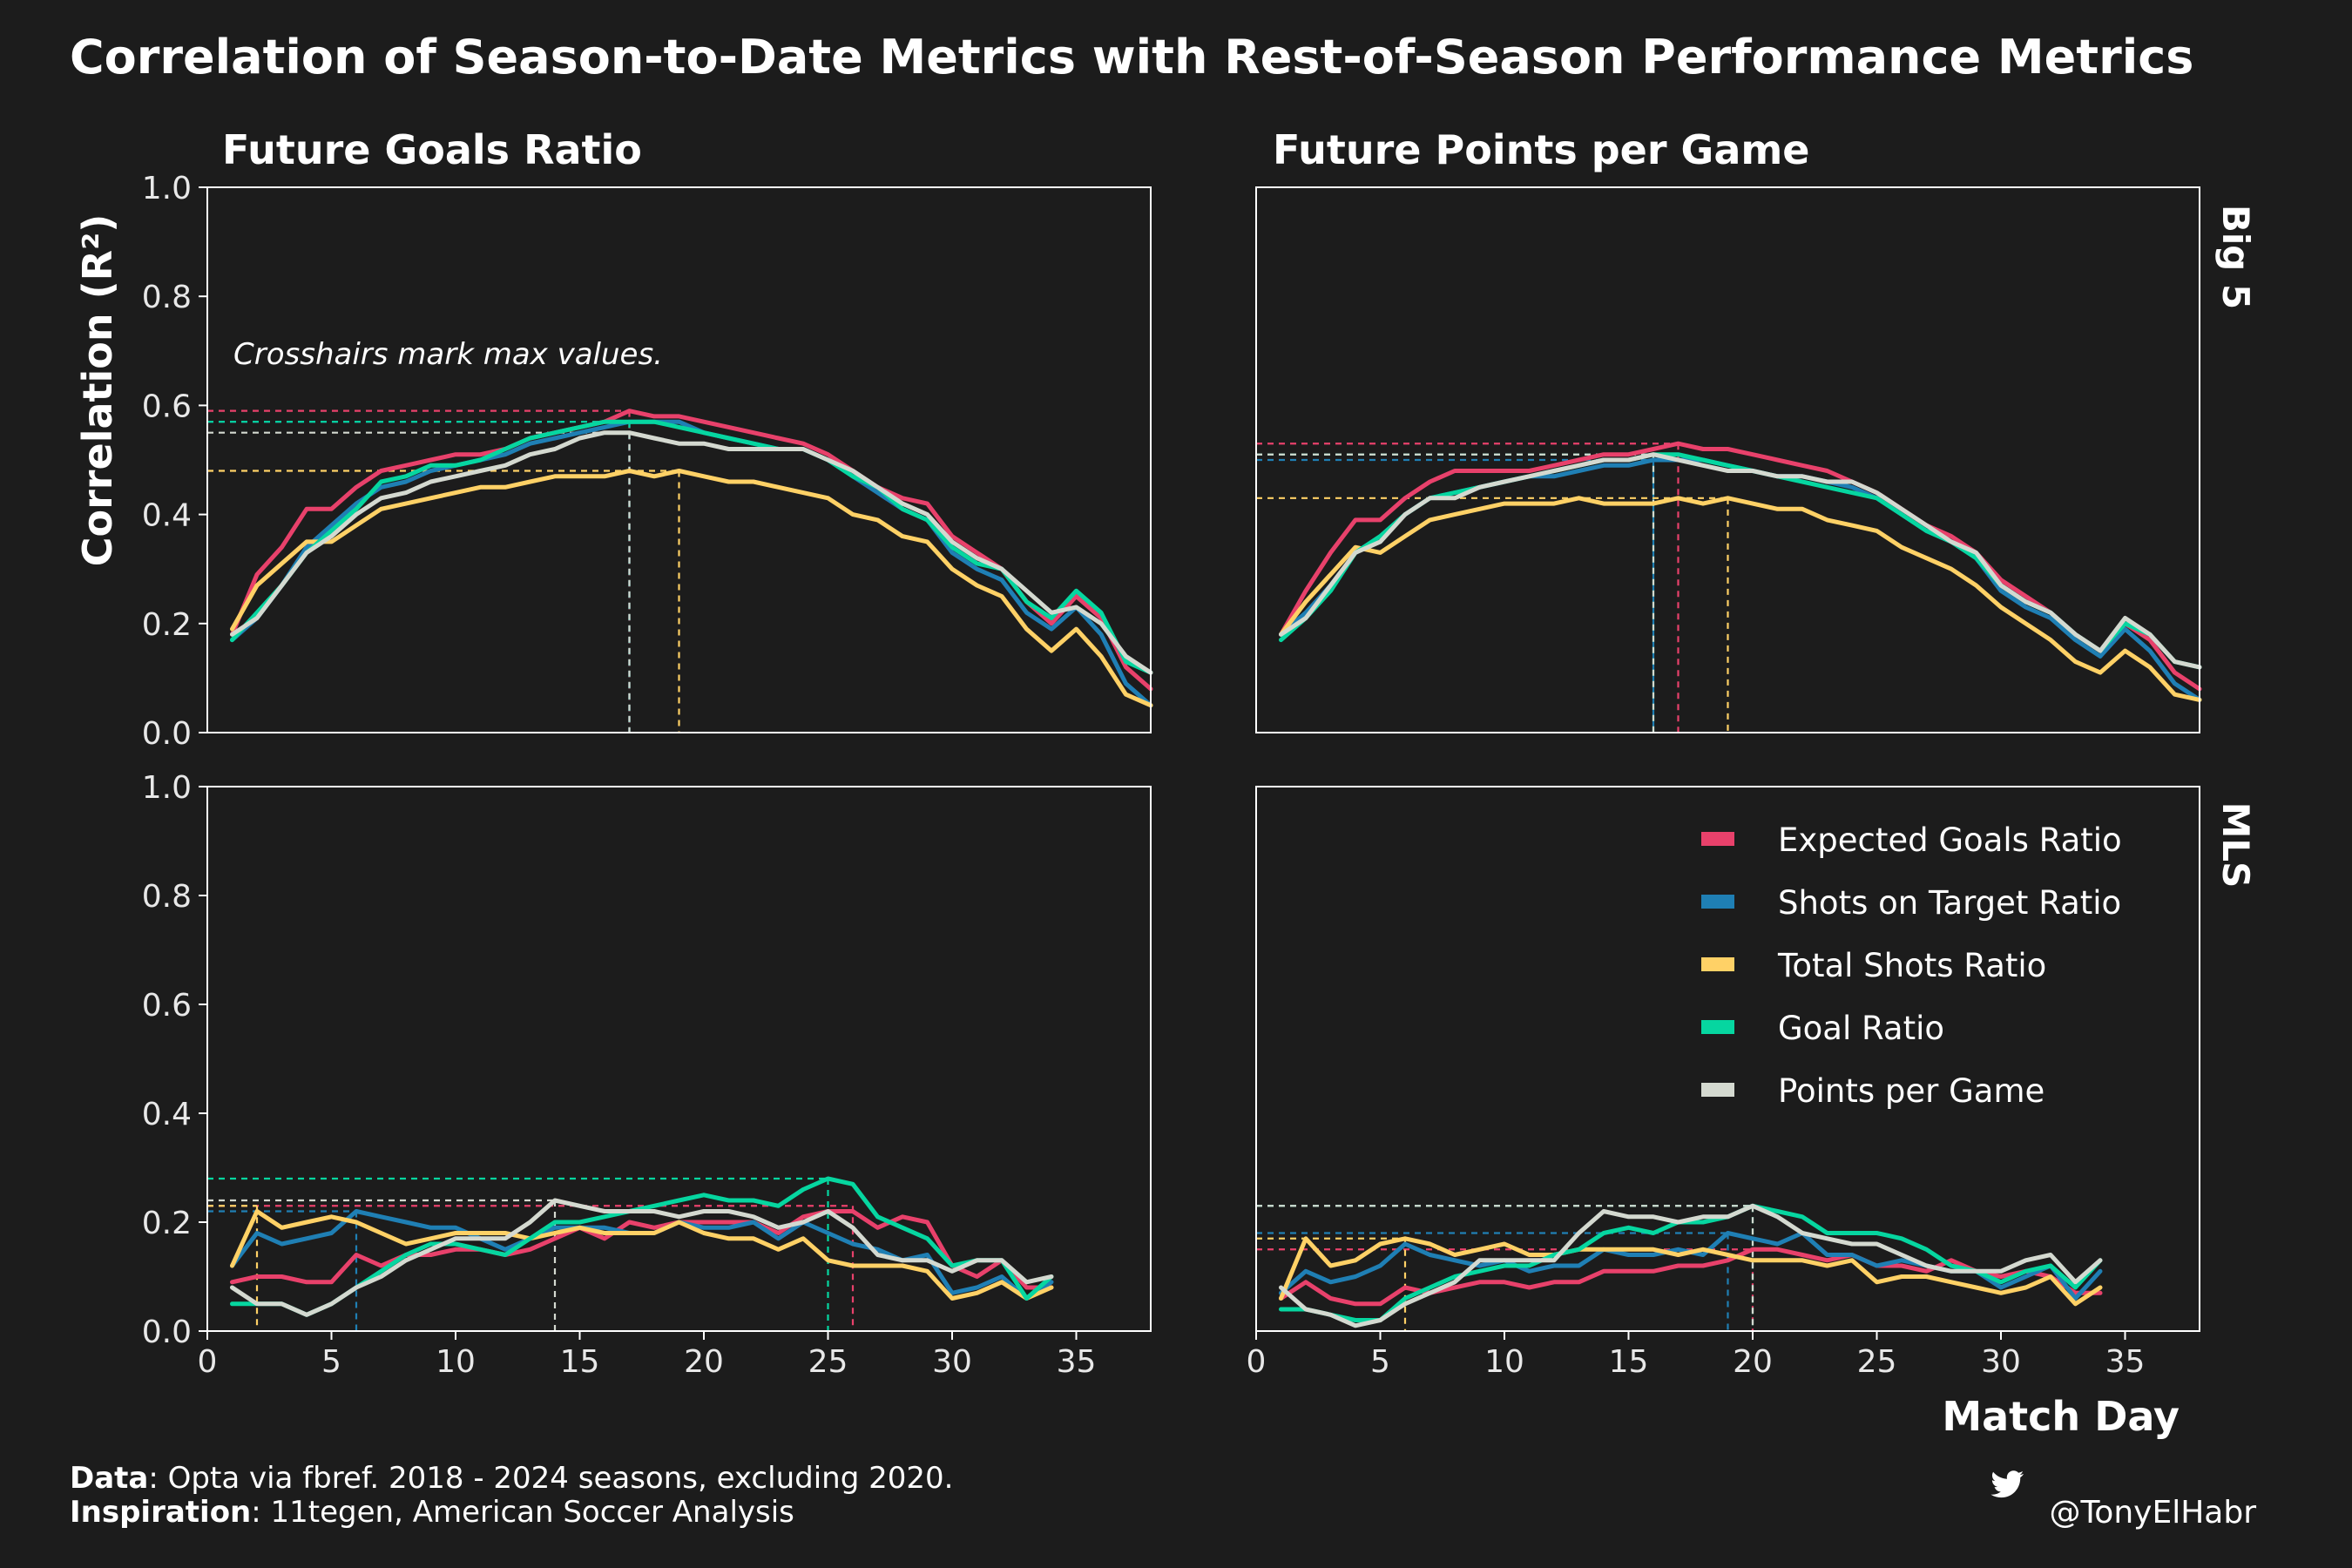  I want to click on twitter-icon, so click(2007, 1484).